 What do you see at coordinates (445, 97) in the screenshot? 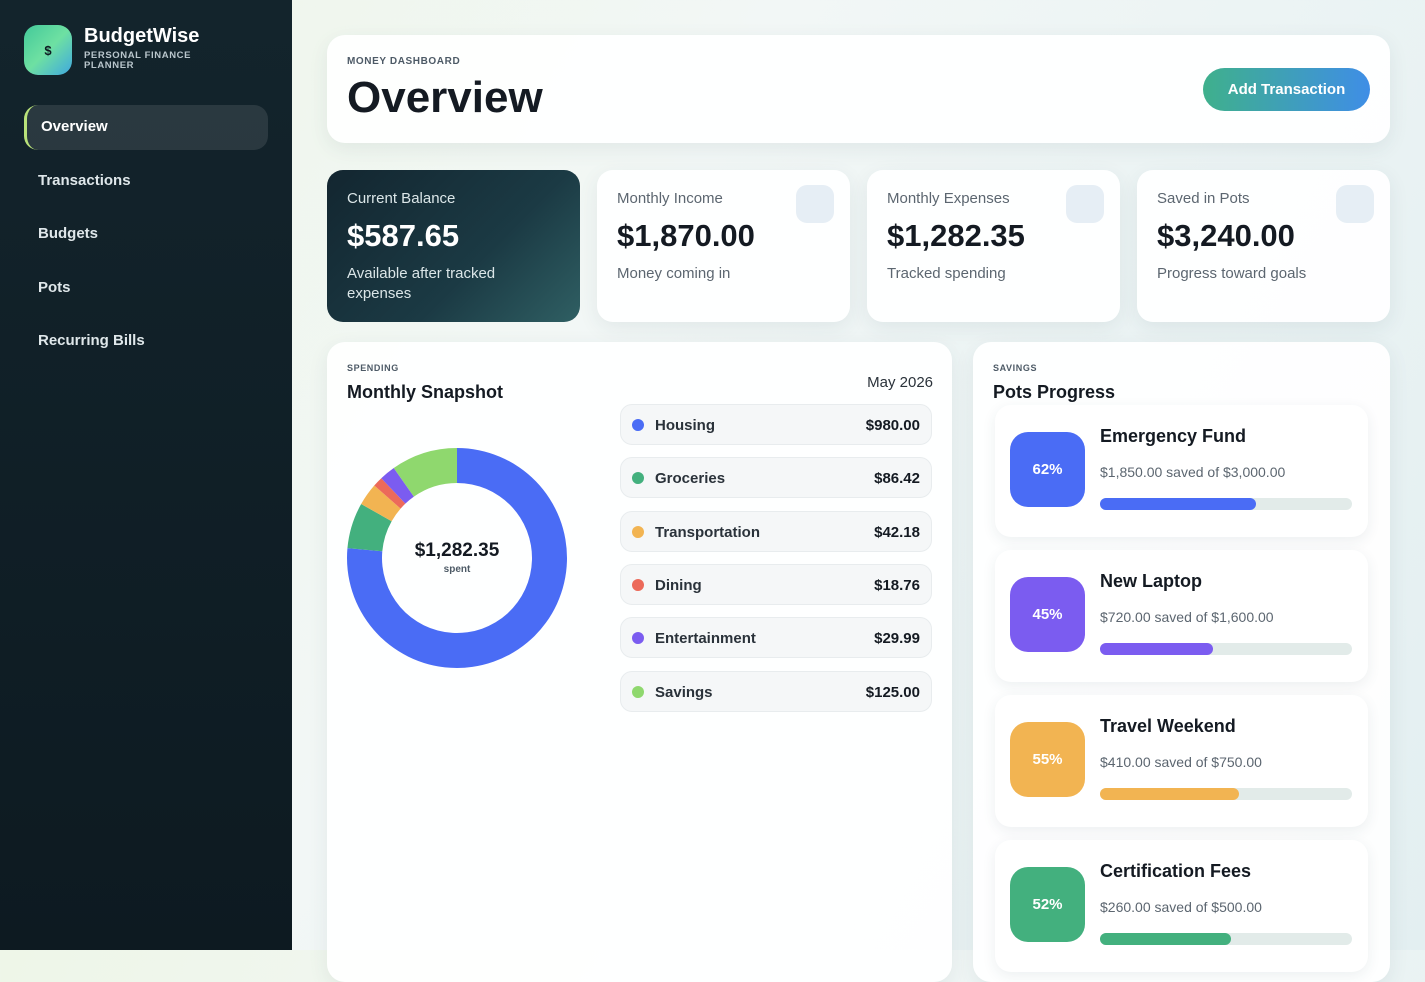
I see `page-title: Overview` at bounding box center [445, 97].